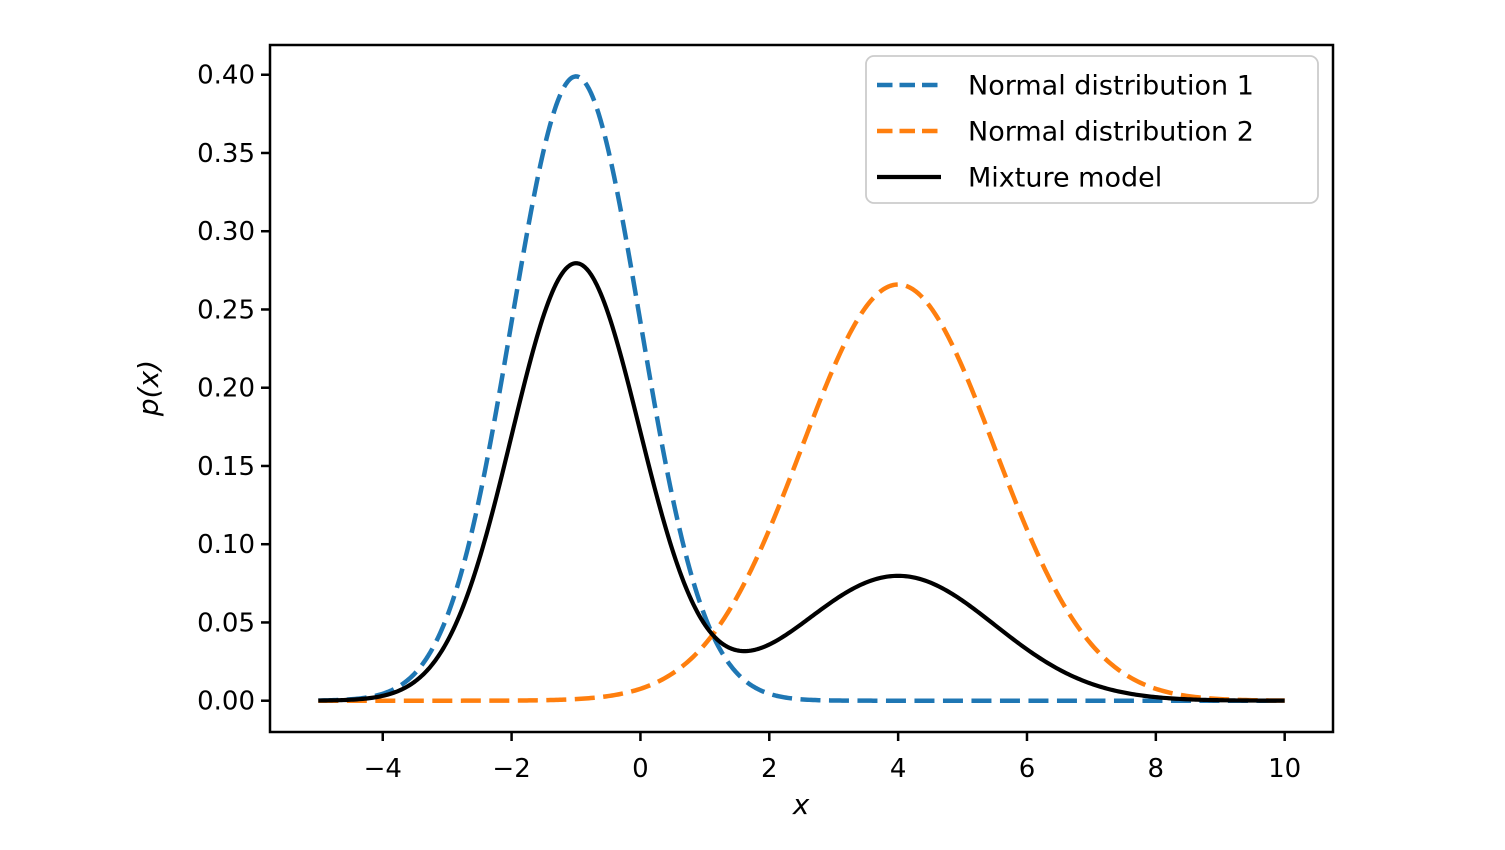 Image resolution: width=1505 pixels, height=850 pixels. What do you see at coordinates (511, 769) in the screenshot?
I see `x-tick-label: −2` at bounding box center [511, 769].